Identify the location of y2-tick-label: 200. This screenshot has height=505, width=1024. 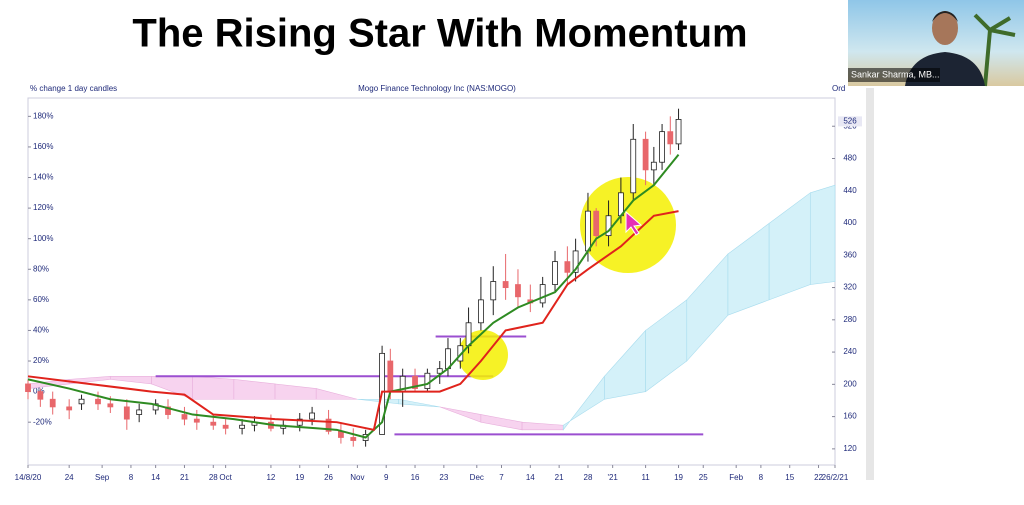
(850, 383).